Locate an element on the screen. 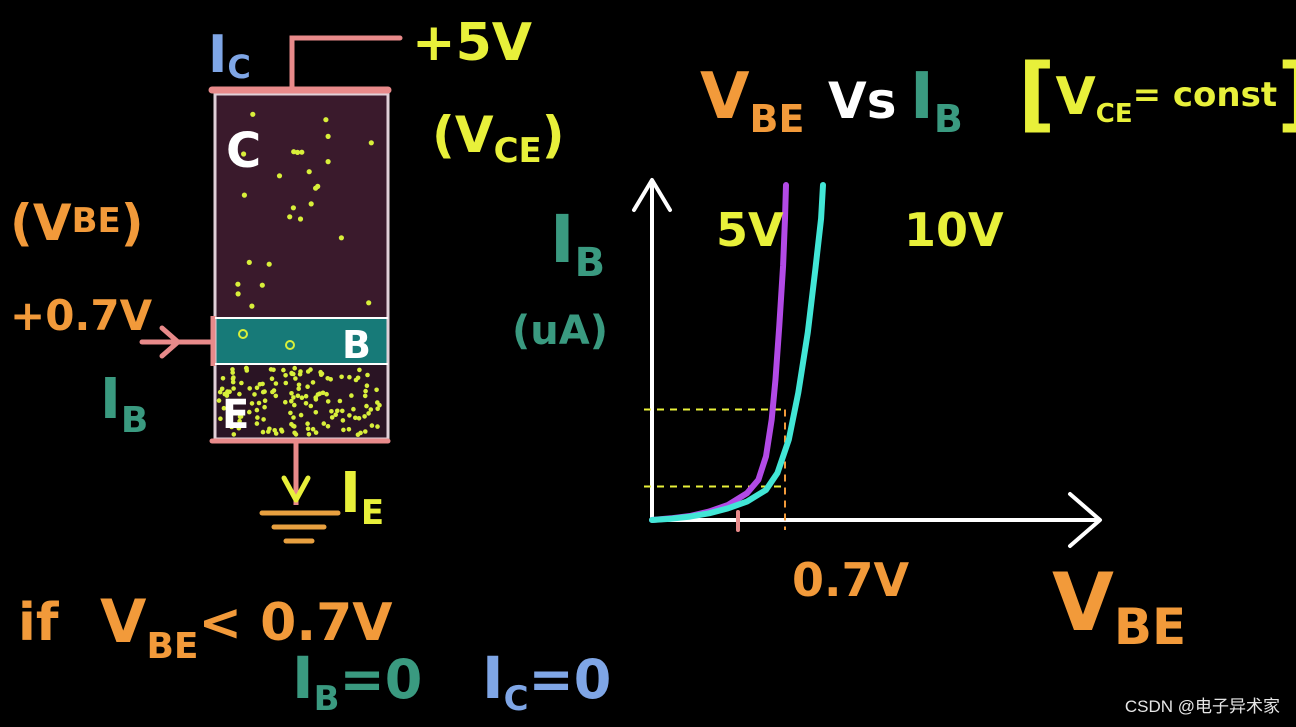 The width and height of the screenshot is (1296, 727). y-axis-label: IB is located at coordinates (577, 243).